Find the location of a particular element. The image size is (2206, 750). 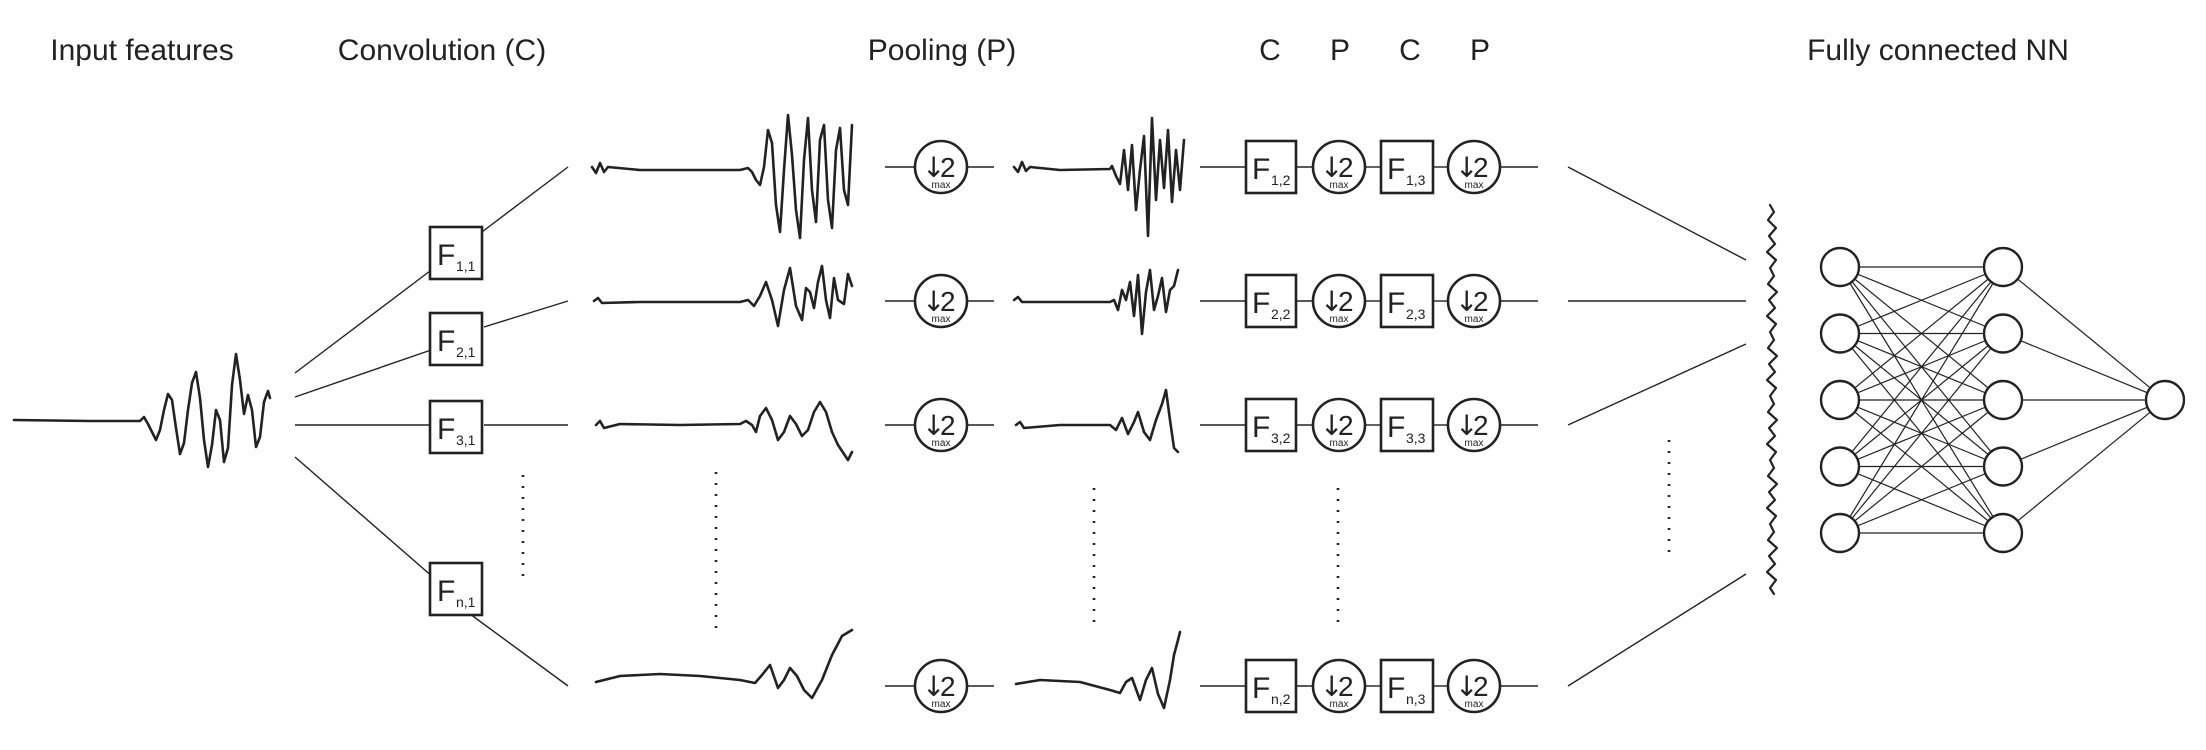

max-pool-op-3-row2: ↓ 2 max is located at coordinates (1474, 301).